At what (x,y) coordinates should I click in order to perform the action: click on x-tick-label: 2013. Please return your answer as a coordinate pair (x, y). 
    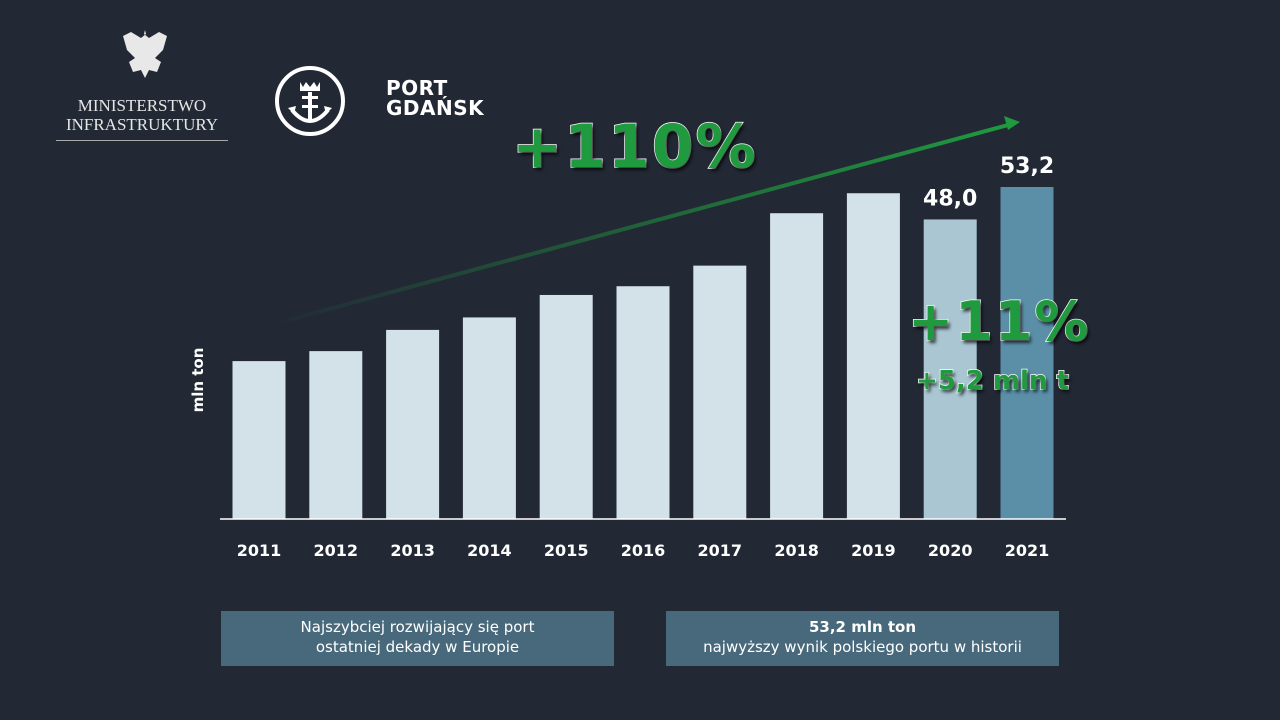
    Looking at the image, I should click on (412, 550).